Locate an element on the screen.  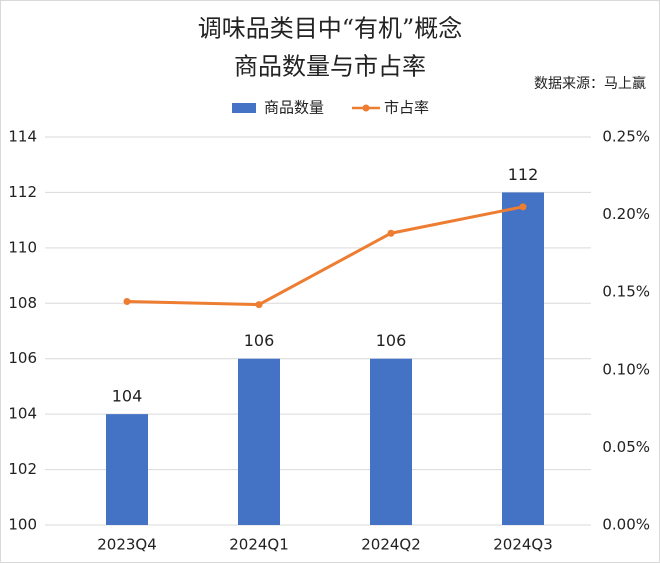
y-tick-label: 114 is located at coordinates (22, 137).